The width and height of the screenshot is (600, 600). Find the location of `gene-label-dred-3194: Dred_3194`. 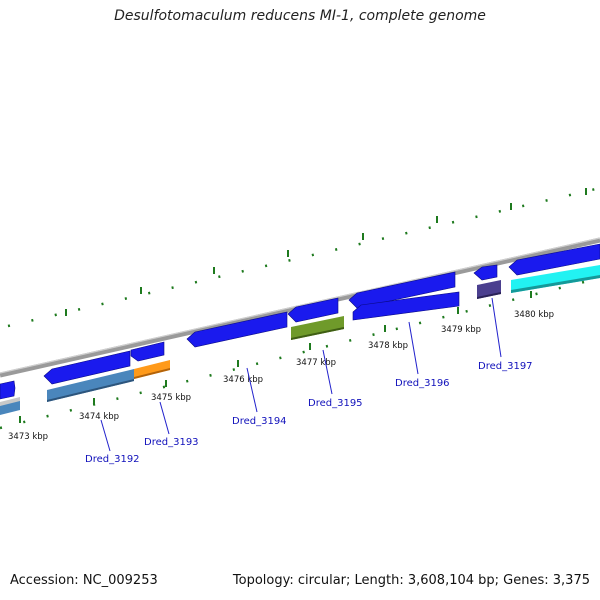

gene-label-dred-3194: Dred_3194 is located at coordinates (259, 421).